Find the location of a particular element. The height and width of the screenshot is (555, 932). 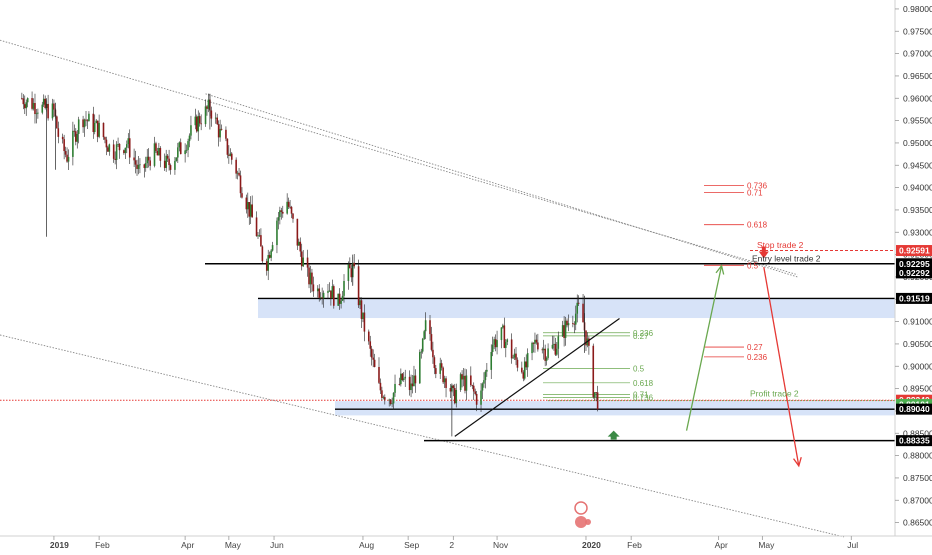

emblem-icon-dot is located at coordinates (588, 522).